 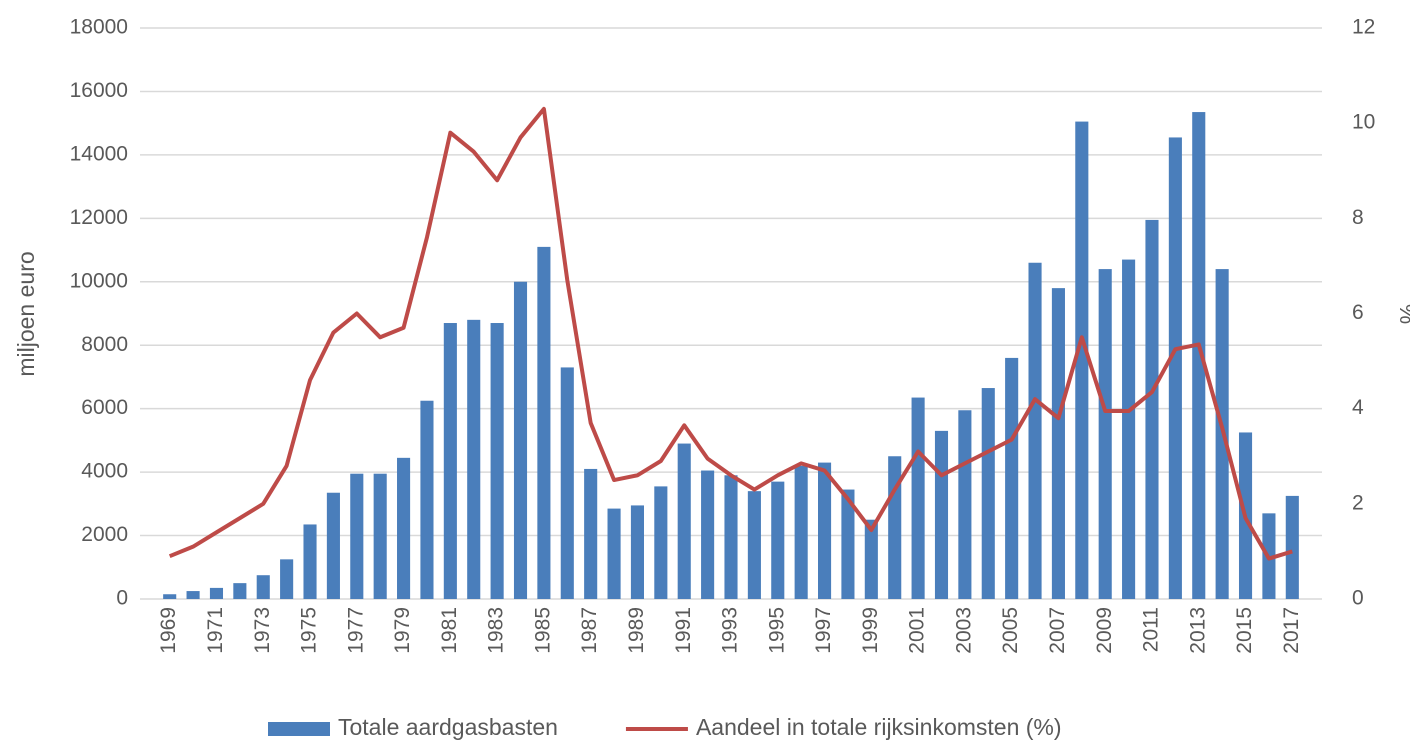 What do you see at coordinates (99, 90) in the screenshot?
I see `y-tick-label: 16000` at bounding box center [99, 90].